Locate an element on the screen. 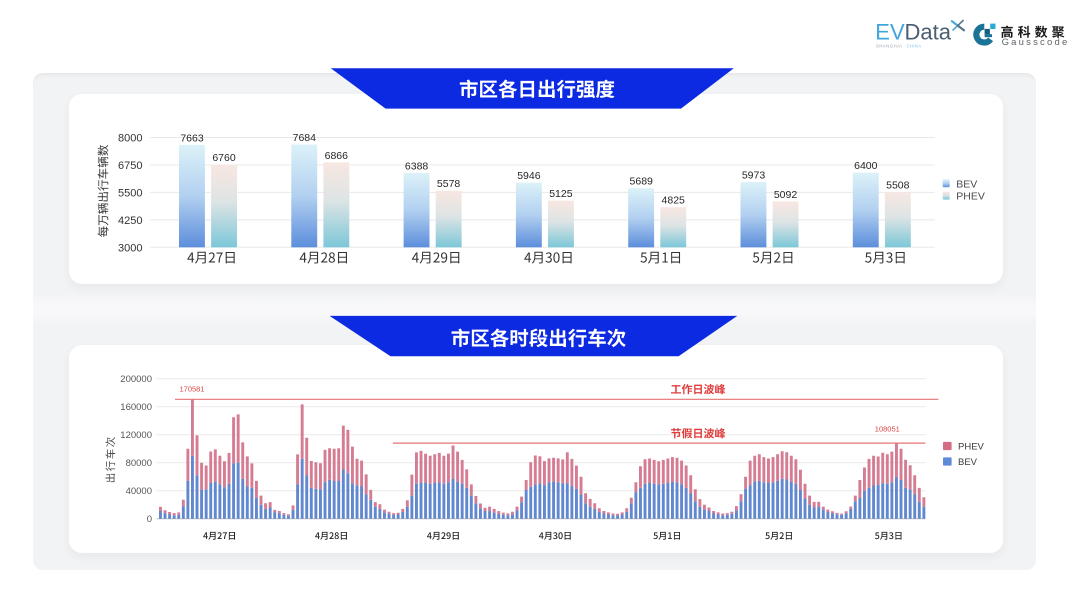 This screenshot has height=608, width=1080. svg-text: 80000 is located at coordinates (139, 463).